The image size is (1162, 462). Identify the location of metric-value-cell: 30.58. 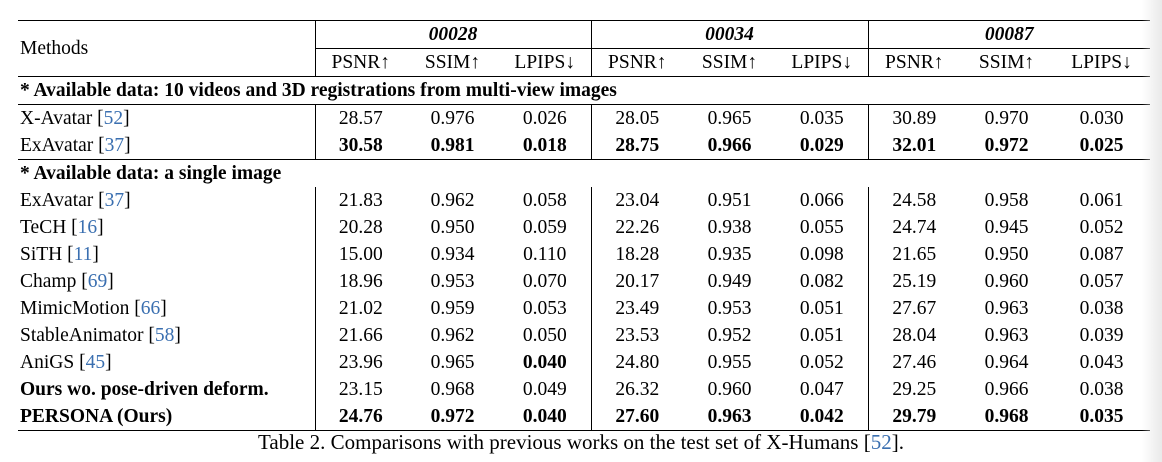
(360, 145).